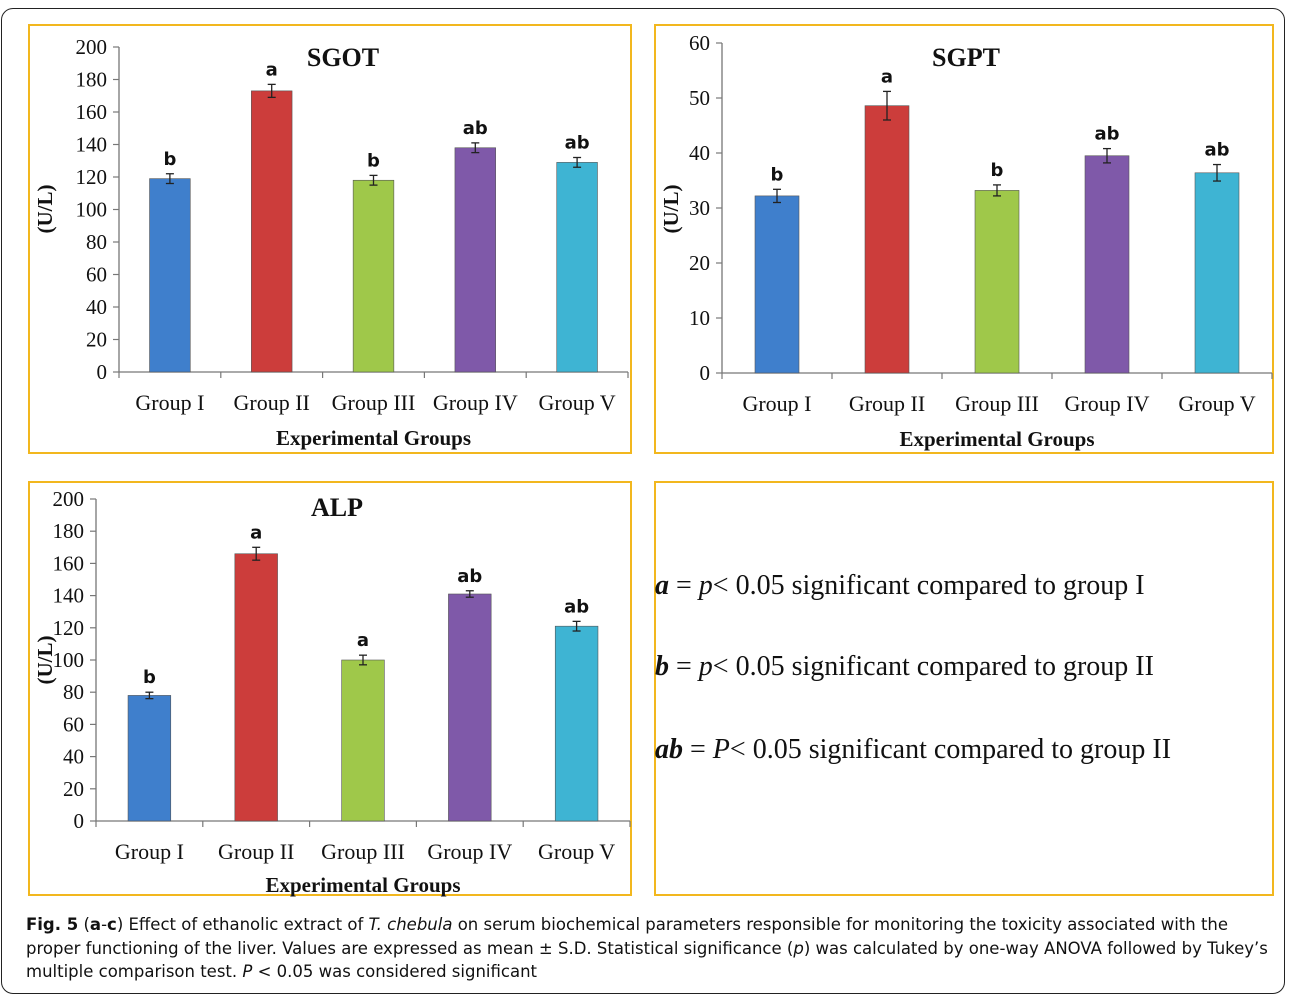  Describe the element at coordinates (699, 208) in the screenshot. I see `y-tick-label: 30` at that location.